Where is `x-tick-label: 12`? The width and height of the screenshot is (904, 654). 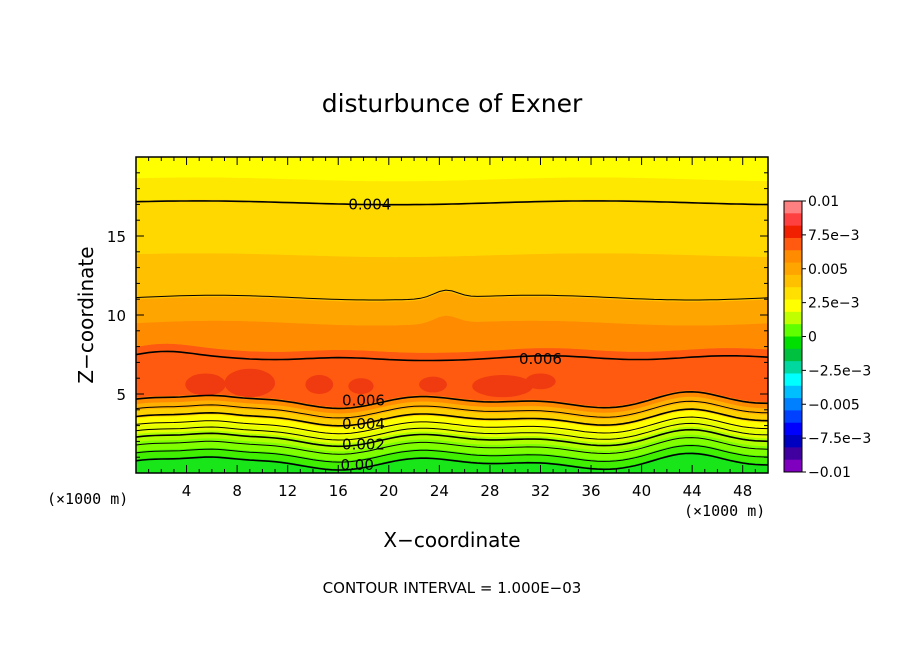 x-tick-label: 12 is located at coordinates (287, 491).